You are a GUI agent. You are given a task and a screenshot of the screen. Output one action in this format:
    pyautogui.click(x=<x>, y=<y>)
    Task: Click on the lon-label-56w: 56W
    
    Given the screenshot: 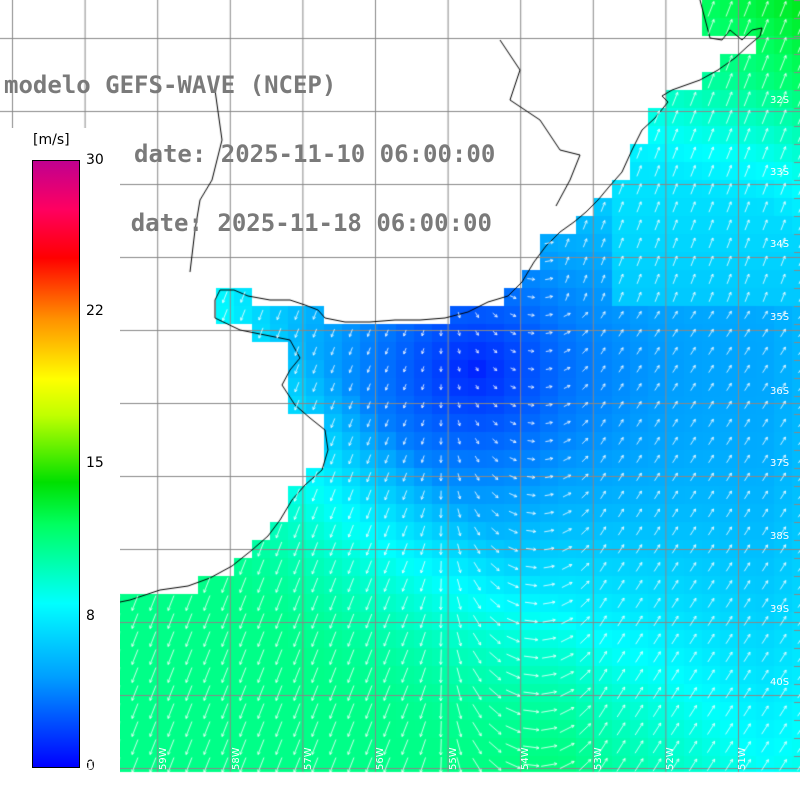 What is the action you would take?
    pyautogui.click(x=380, y=758)
    